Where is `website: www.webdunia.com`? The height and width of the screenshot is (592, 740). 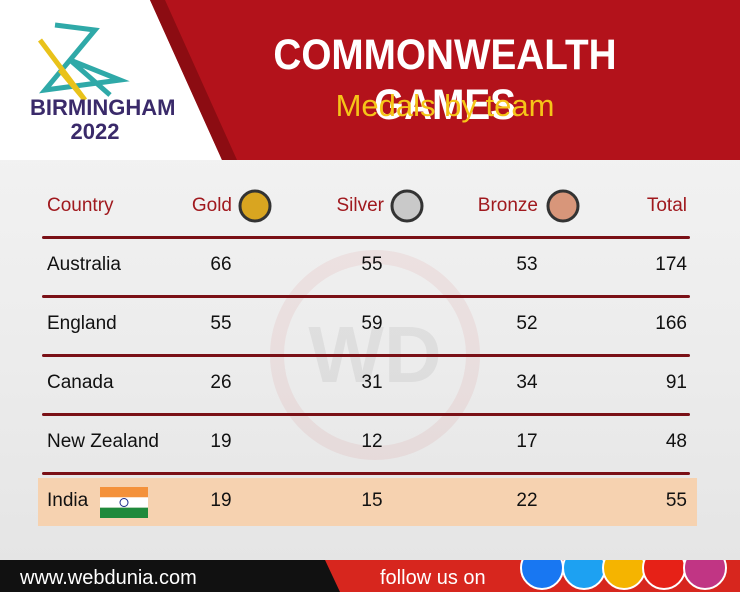
website: www.webdunia.com is located at coordinates (108, 578).